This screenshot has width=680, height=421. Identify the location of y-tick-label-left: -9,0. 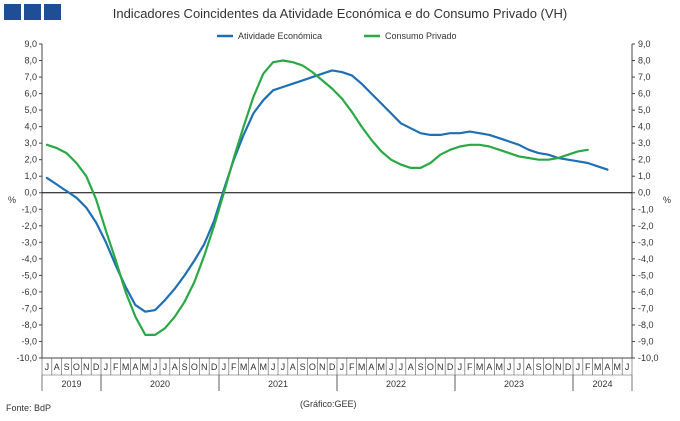
(29, 341).